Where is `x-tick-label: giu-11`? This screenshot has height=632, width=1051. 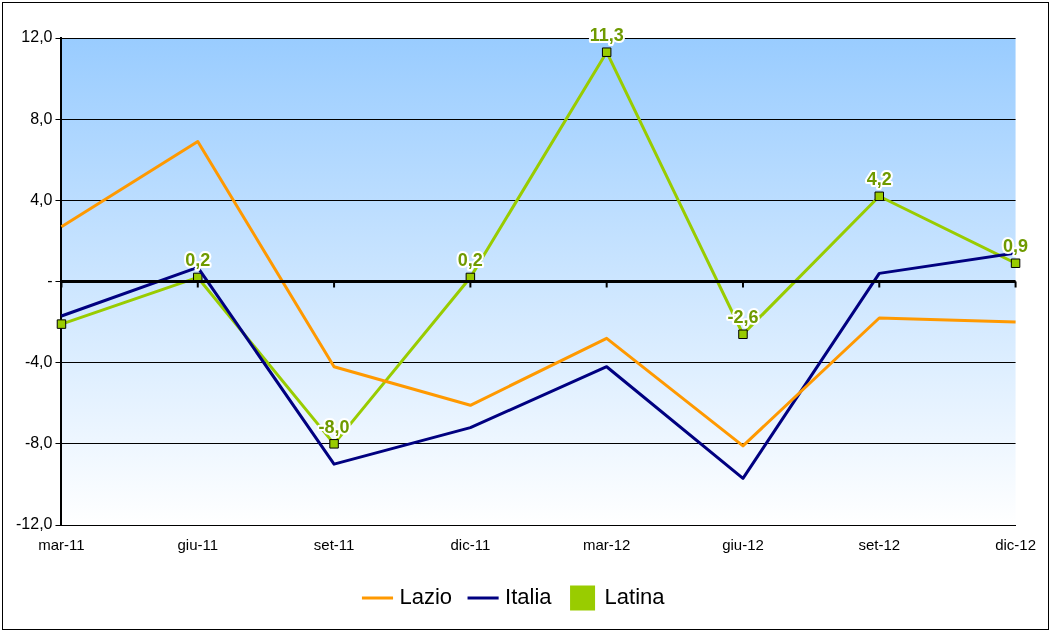
x-tick-label: giu-11 is located at coordinates (198, 545).